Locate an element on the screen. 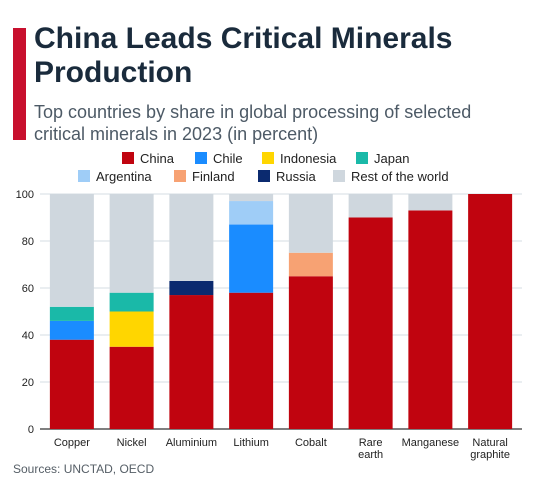  bar-lithium-china is located at coordinates (251, 360).